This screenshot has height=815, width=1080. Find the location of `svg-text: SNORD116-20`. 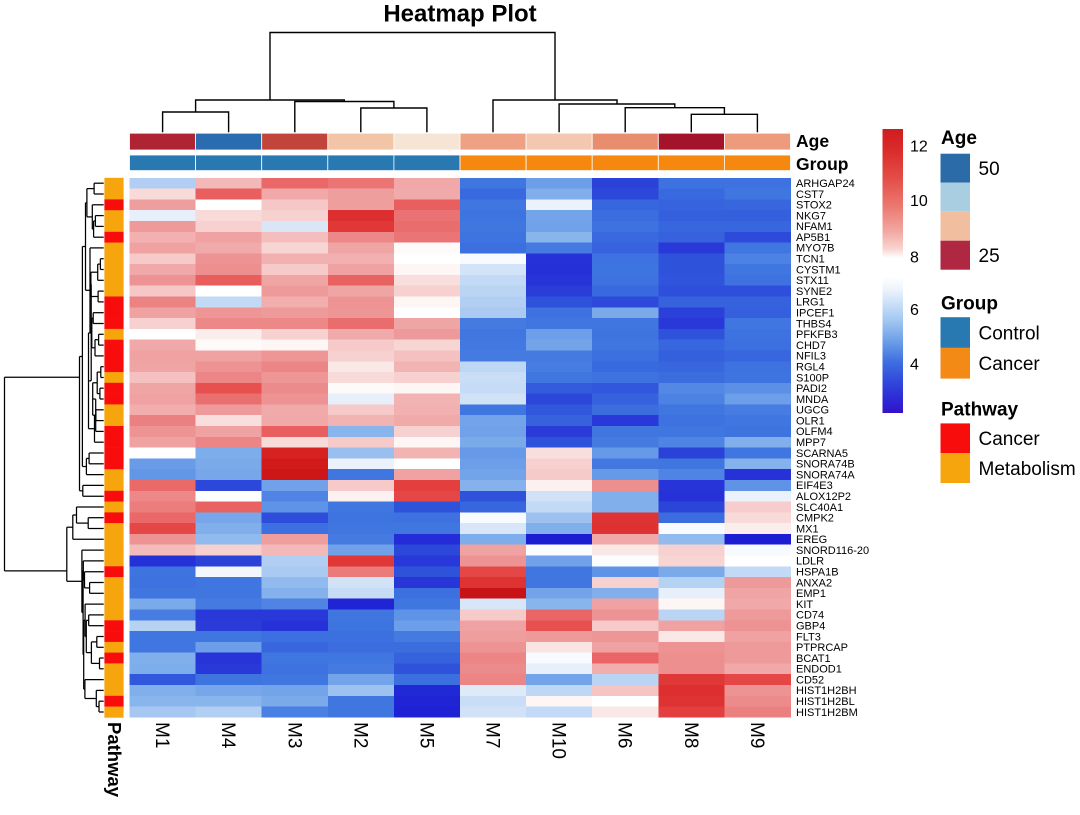

svg-text: SNORD116-20 is located at coordinates (832, 551).